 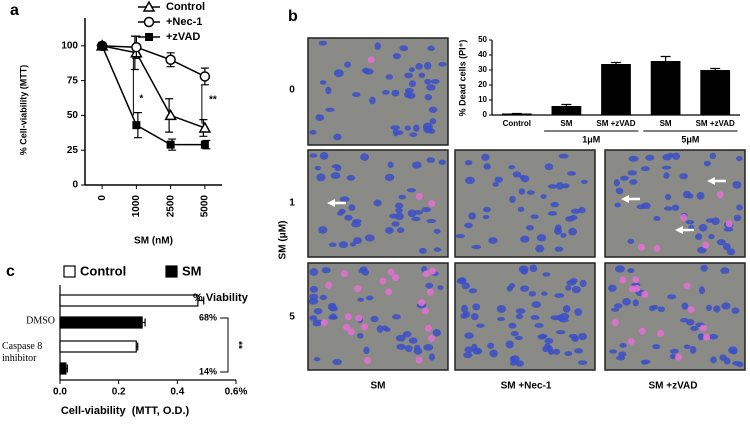 What do you see at coordinates (149, 22) in the screenshot?
I see `marker` at bounding box center [149, 22].